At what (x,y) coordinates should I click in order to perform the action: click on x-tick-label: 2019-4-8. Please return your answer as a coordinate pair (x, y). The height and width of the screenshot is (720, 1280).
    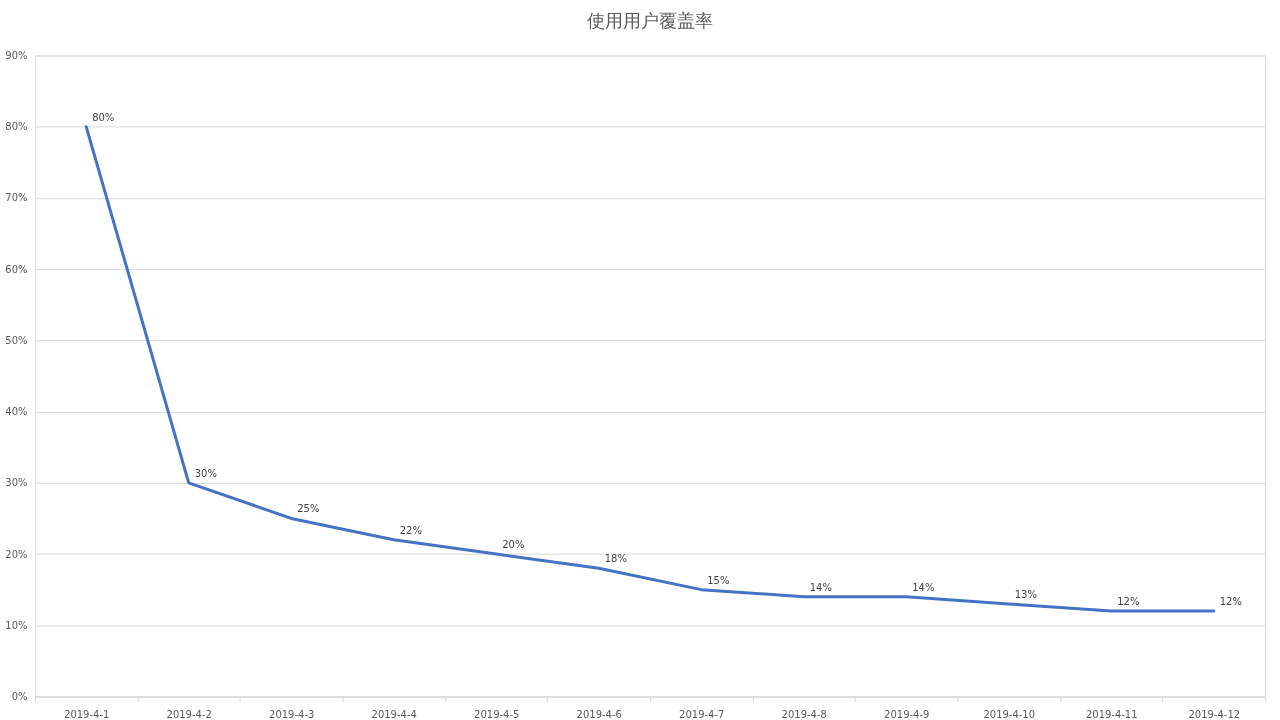
    Looking at the image, I should click on (804, 714).